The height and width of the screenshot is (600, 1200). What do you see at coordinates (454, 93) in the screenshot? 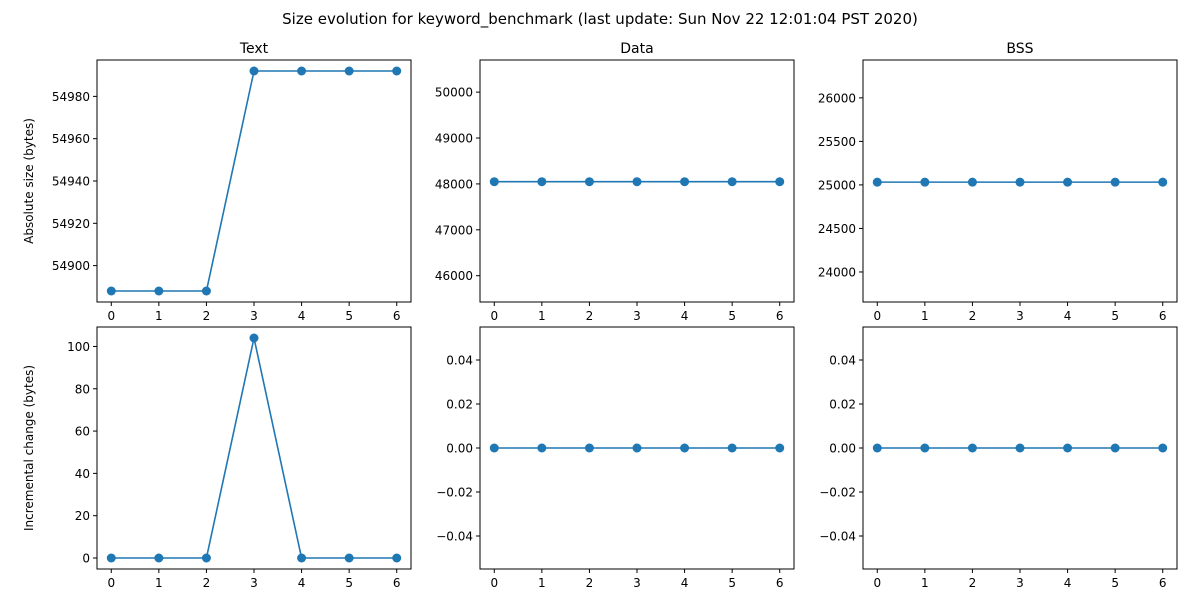
I see `y-tick-label: 50000` at bounding box center [454, 93].